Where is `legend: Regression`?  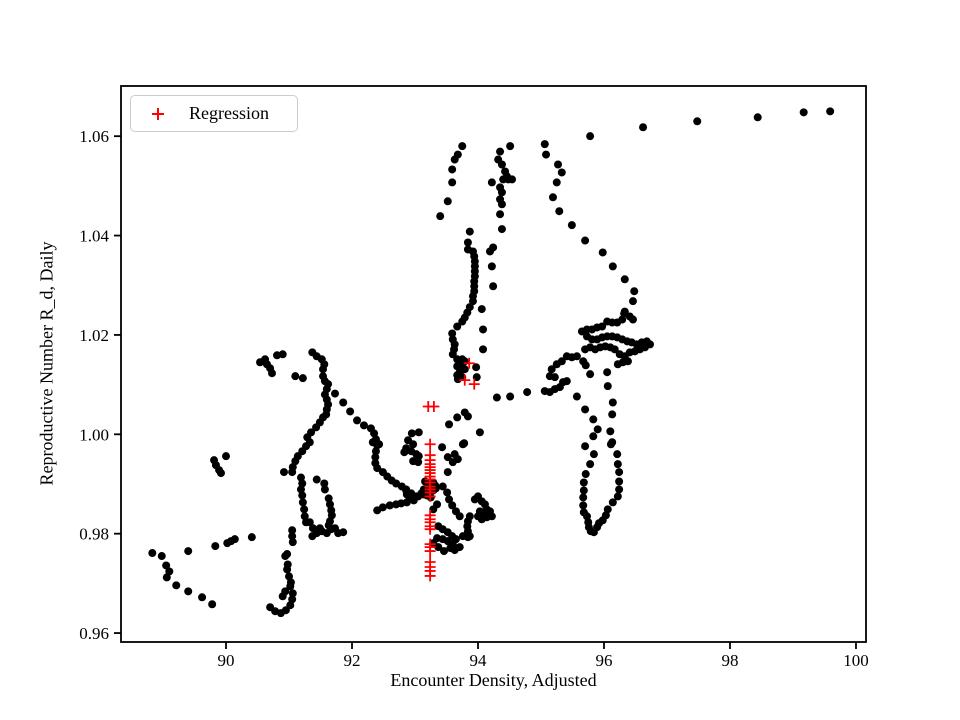
legend: Regression is located at coordinates (214, 113).